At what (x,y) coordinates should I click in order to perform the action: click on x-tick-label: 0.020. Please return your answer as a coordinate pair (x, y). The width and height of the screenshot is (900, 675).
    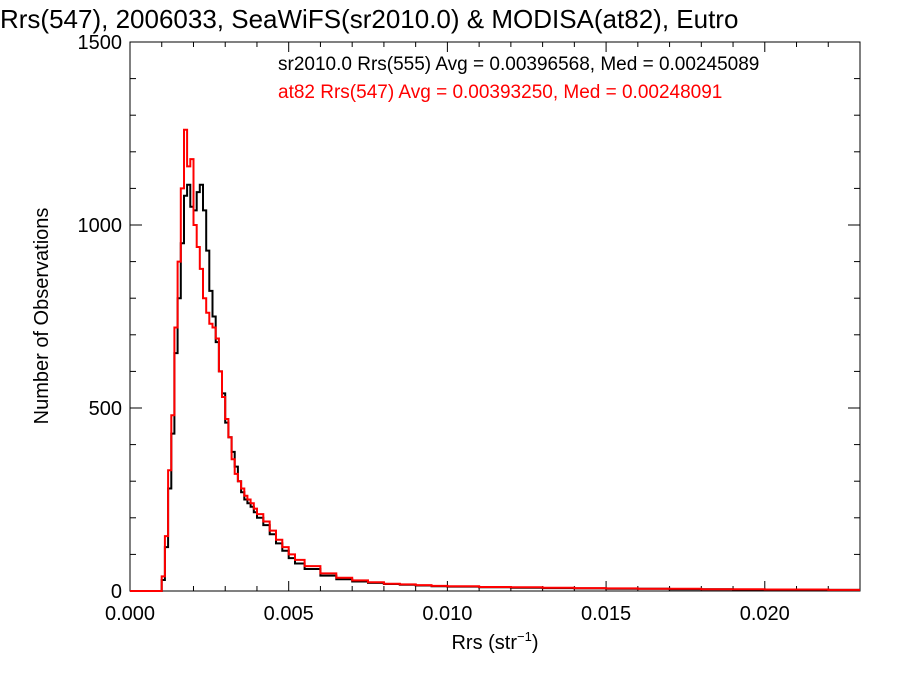
    Looking at the image, I should click on (765, 614).